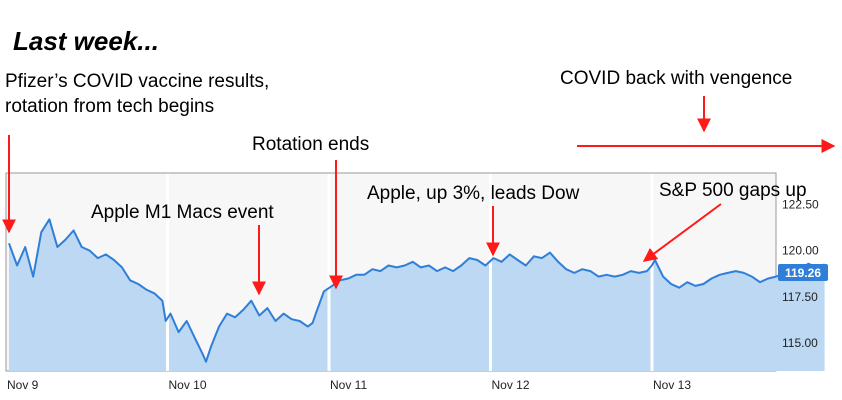  What do you see at coordinates (109, 106) in the screenshot?
I see `annotation-pfizer-line2: rotation from tech begins` at bounding box center [109, 106].